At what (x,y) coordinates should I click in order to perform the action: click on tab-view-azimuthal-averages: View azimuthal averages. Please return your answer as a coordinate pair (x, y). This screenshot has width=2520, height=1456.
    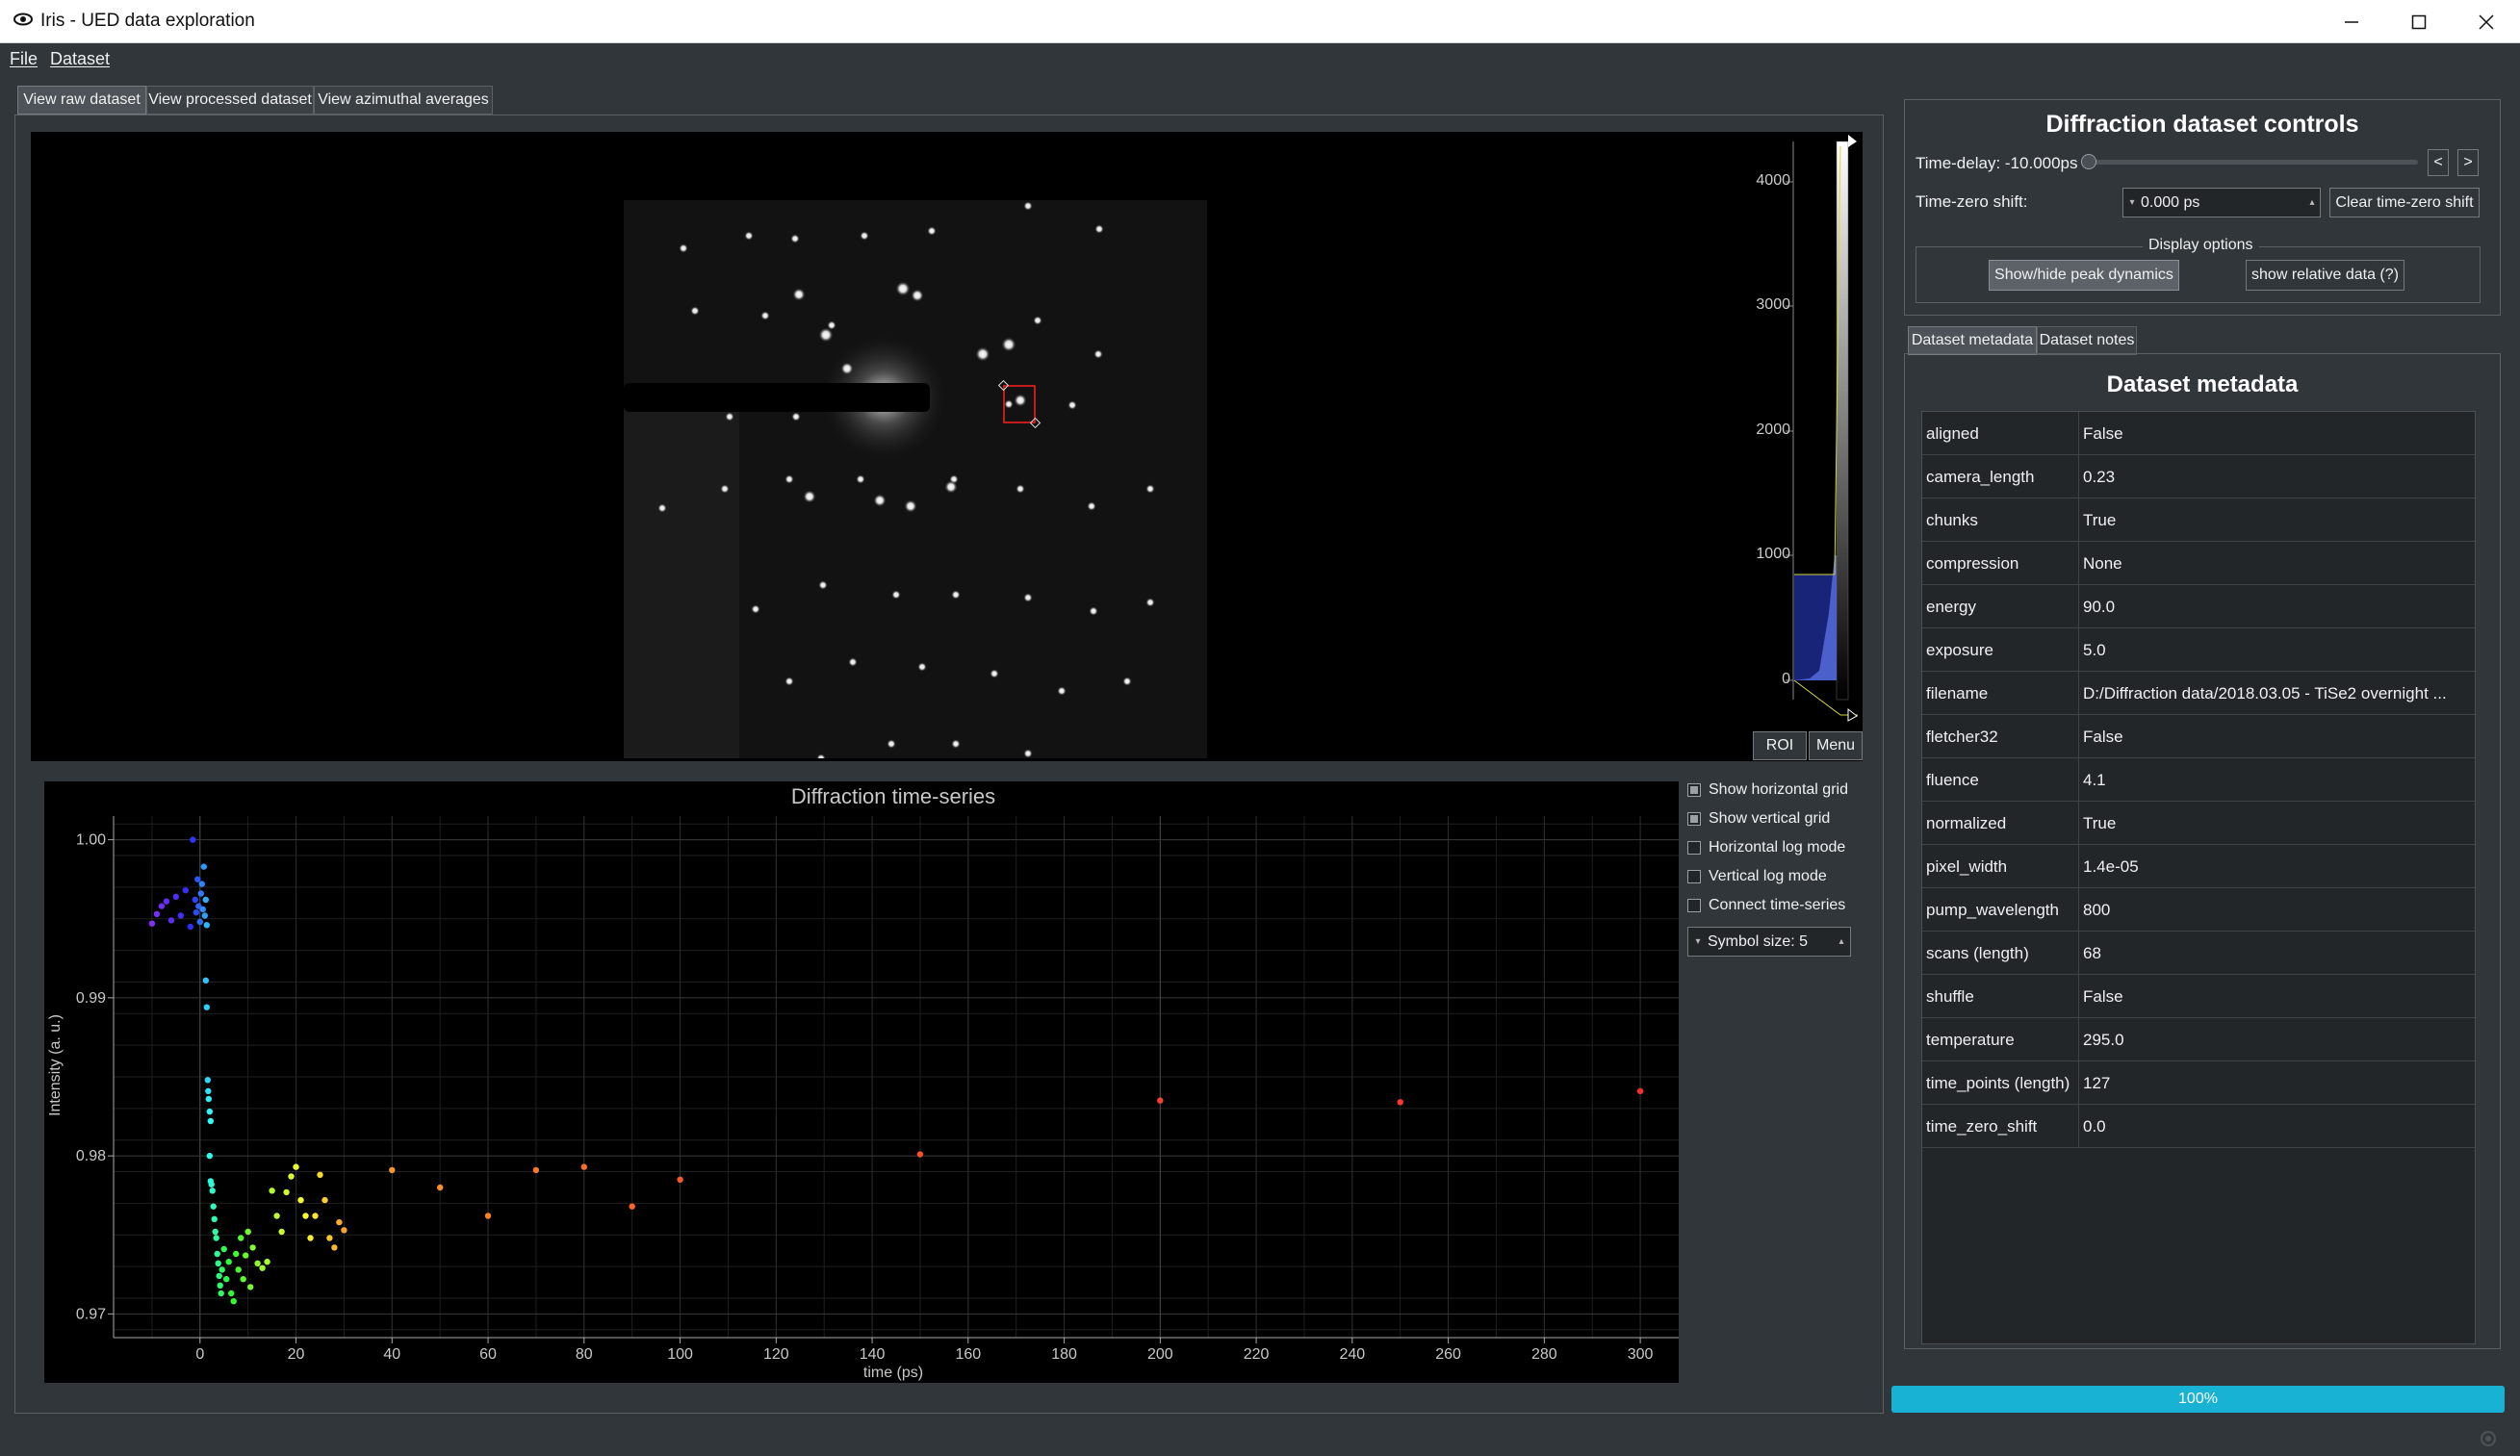
    Looking at the image, I should click on (404, 100).